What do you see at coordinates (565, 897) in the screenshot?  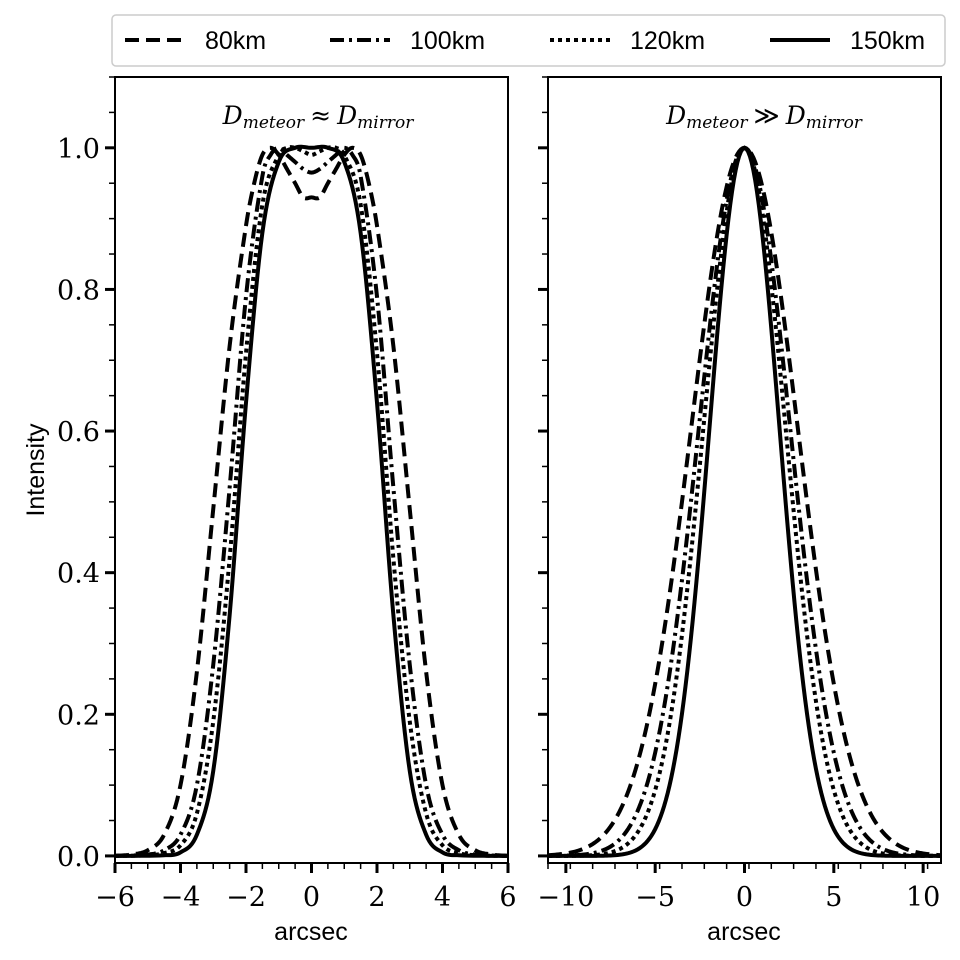 I see `x-tick-label: −10` at bounding box center [565, 897].